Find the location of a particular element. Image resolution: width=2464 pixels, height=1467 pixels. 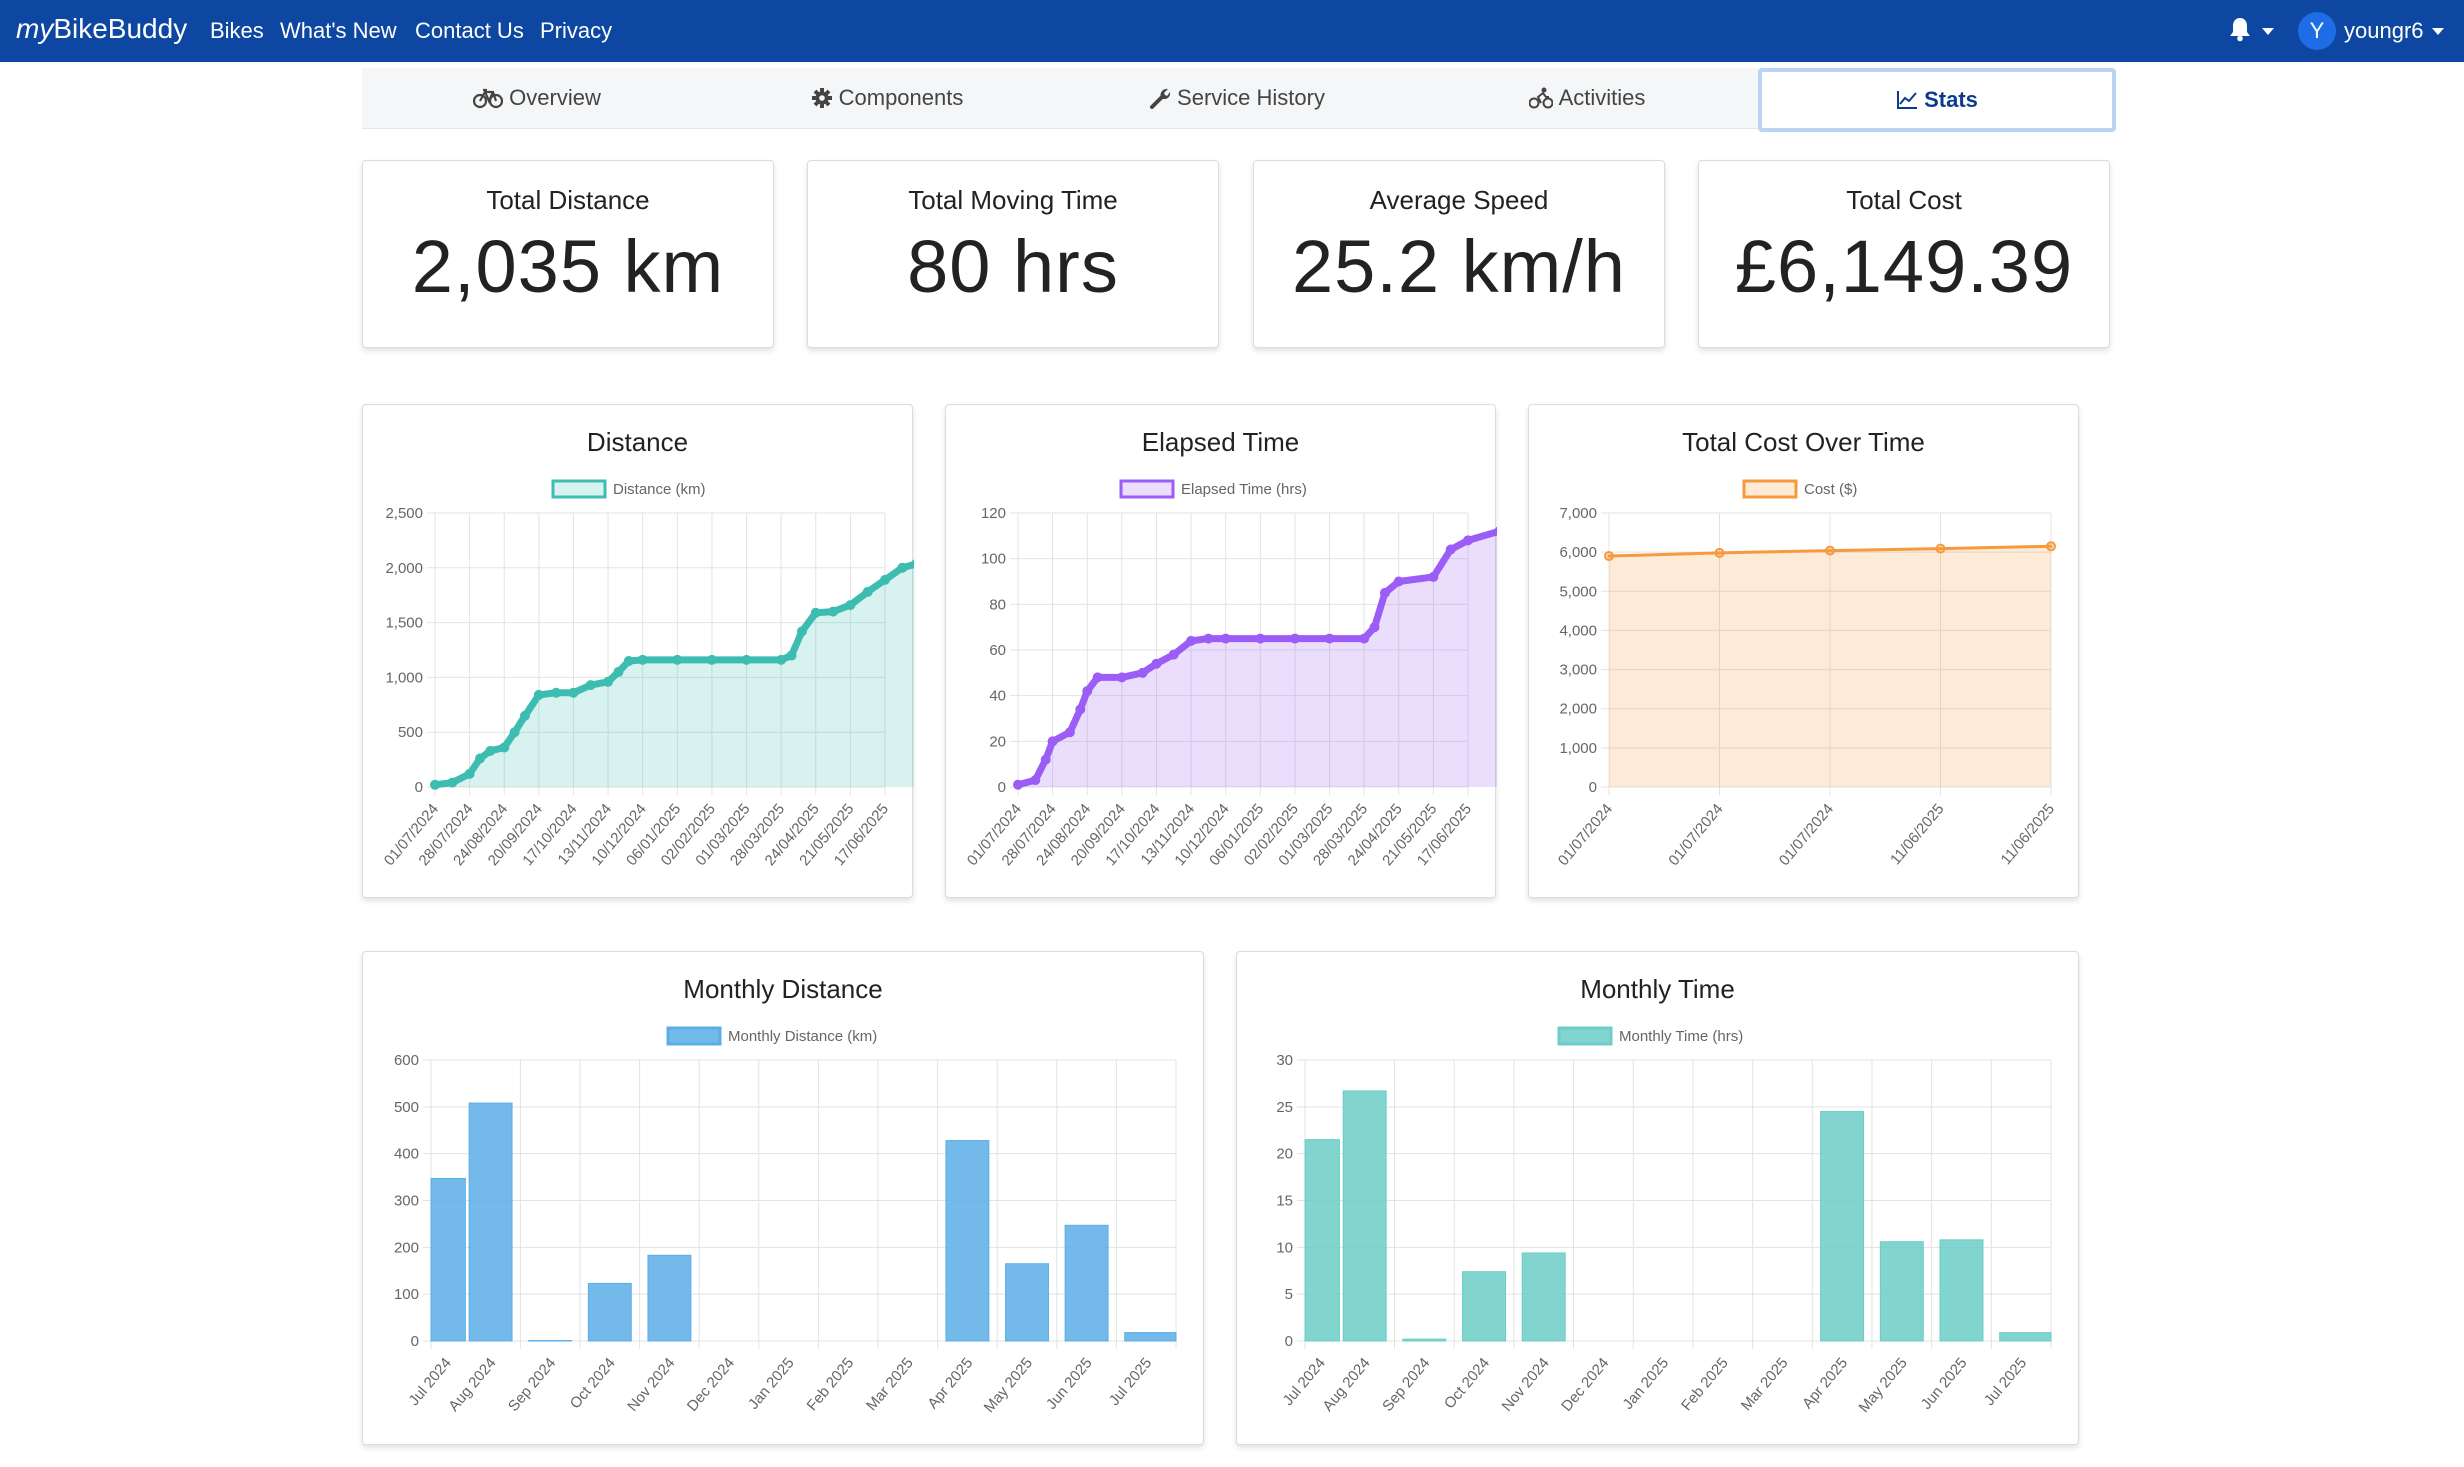

tab-overview-label: Overview is located at coordinates (555, 97).